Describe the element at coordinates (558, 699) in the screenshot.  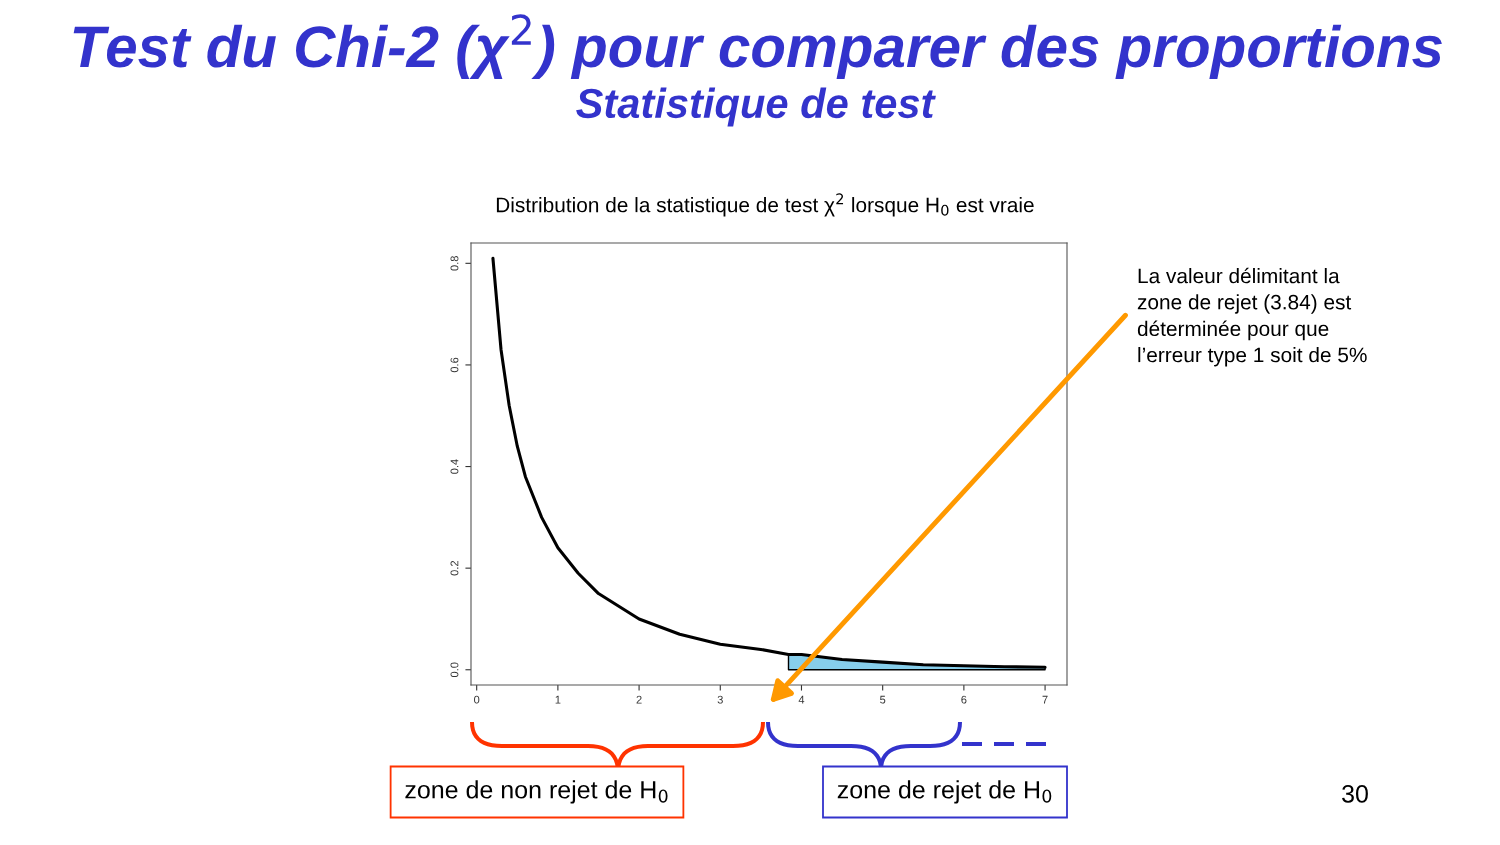
I see `x-tick-label: 1` at that location.